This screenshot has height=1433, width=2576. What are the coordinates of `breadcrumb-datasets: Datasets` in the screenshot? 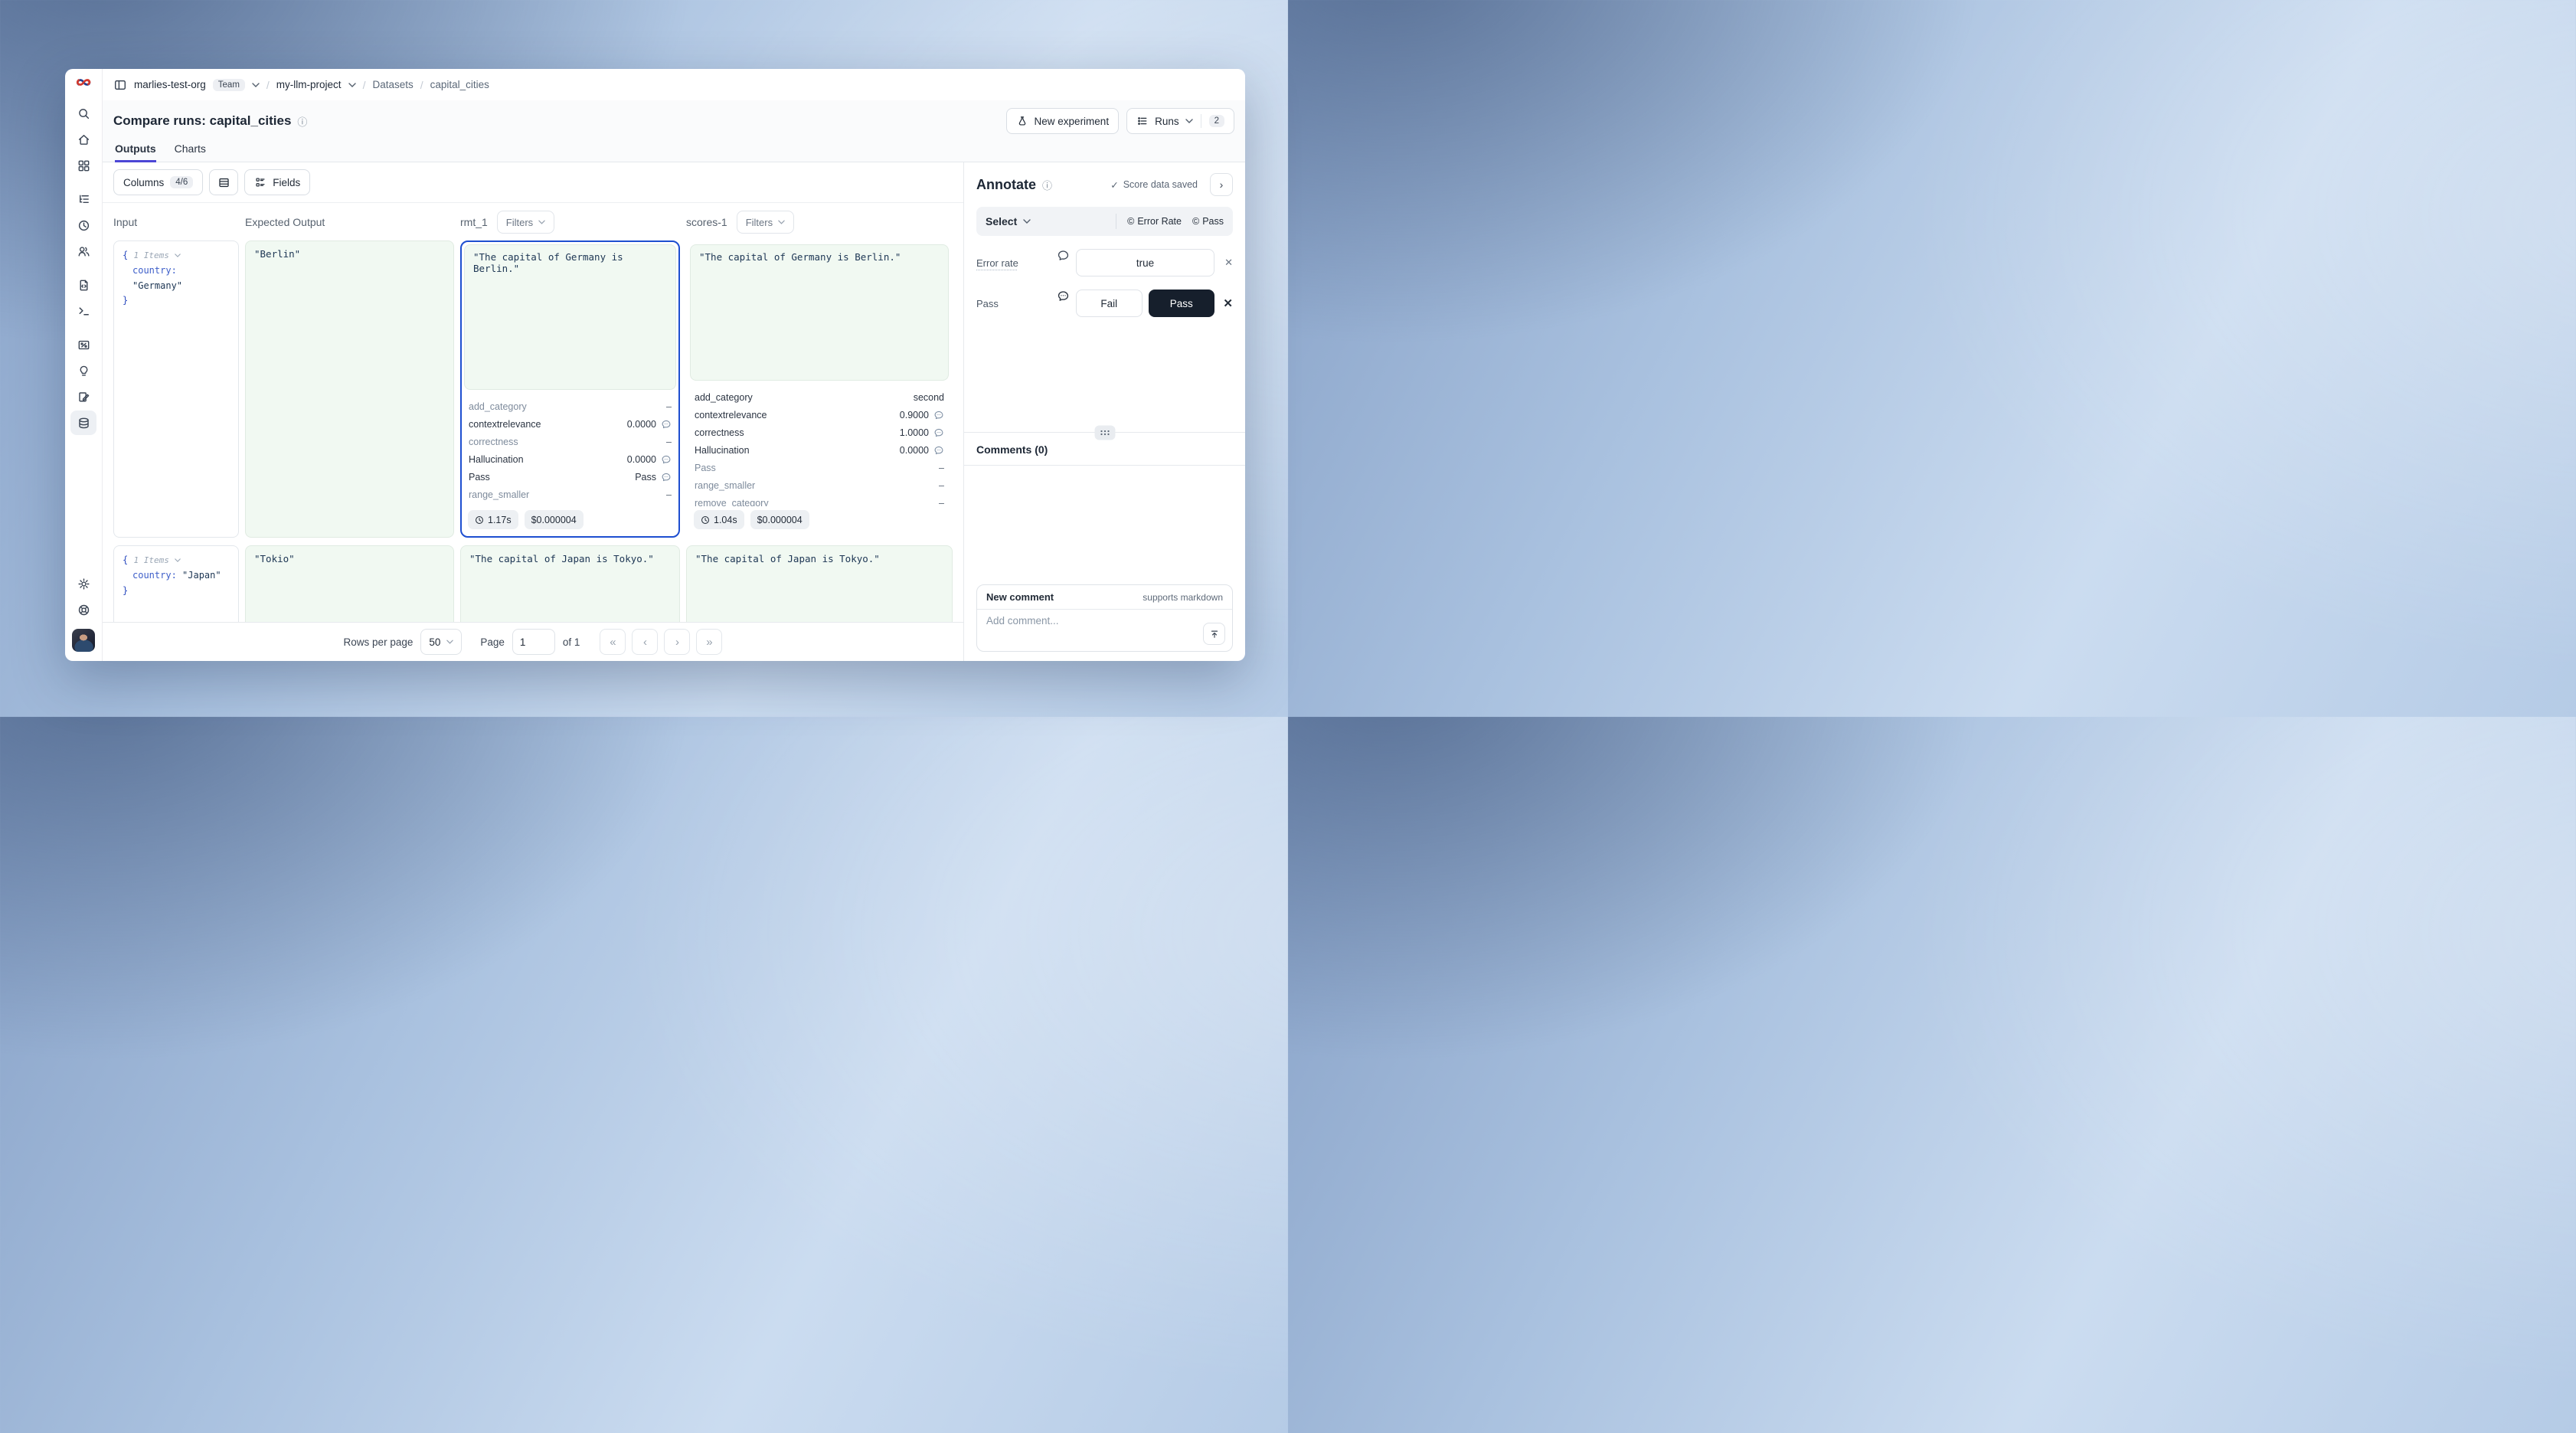 It's located at (393, 84).